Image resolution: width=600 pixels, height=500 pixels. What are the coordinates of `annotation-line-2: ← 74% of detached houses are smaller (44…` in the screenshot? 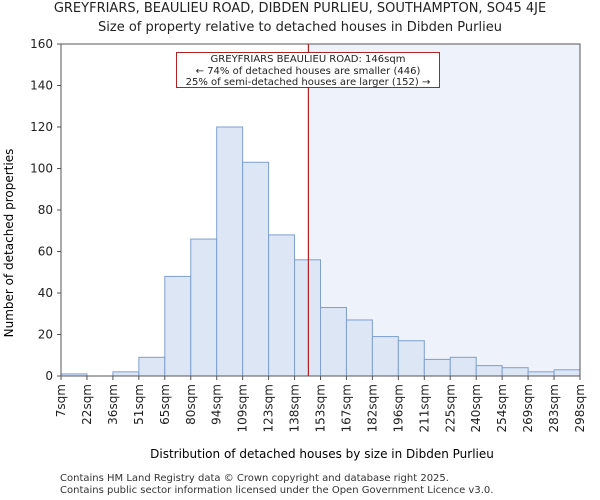 It's located at (308, 71).